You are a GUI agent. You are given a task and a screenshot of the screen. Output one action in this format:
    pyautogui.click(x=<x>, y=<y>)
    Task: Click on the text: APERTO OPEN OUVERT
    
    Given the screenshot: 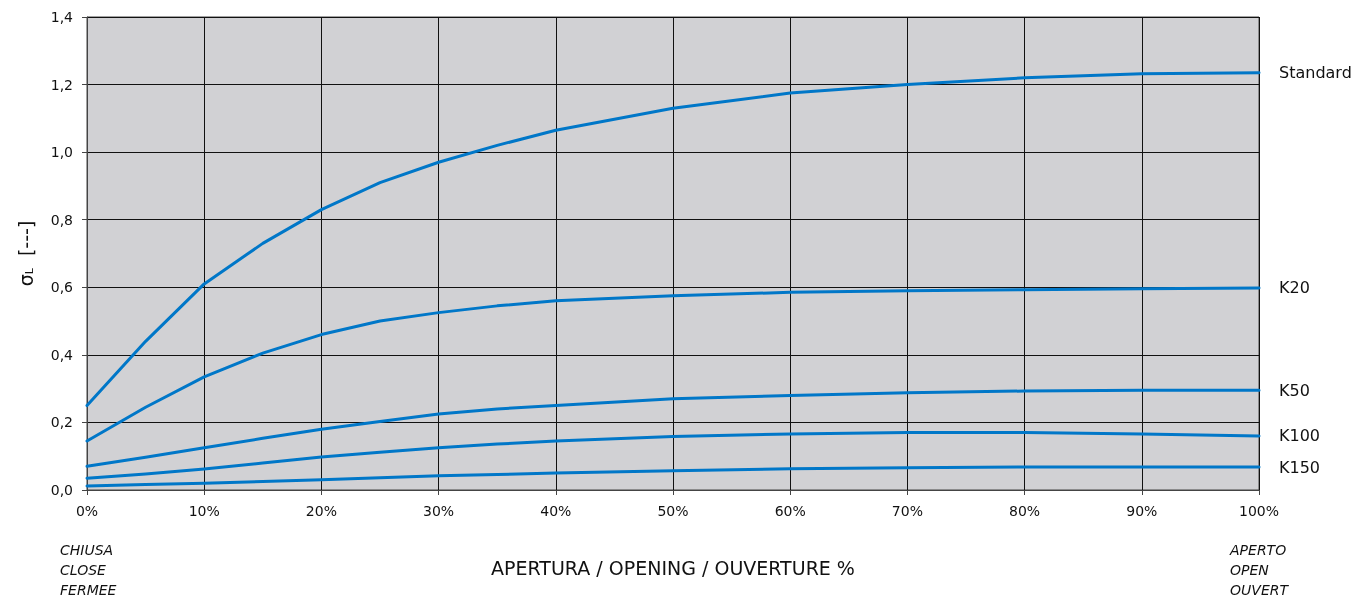 What is the action you would take?
    pyautogui.click(x=1259, y=568)
    